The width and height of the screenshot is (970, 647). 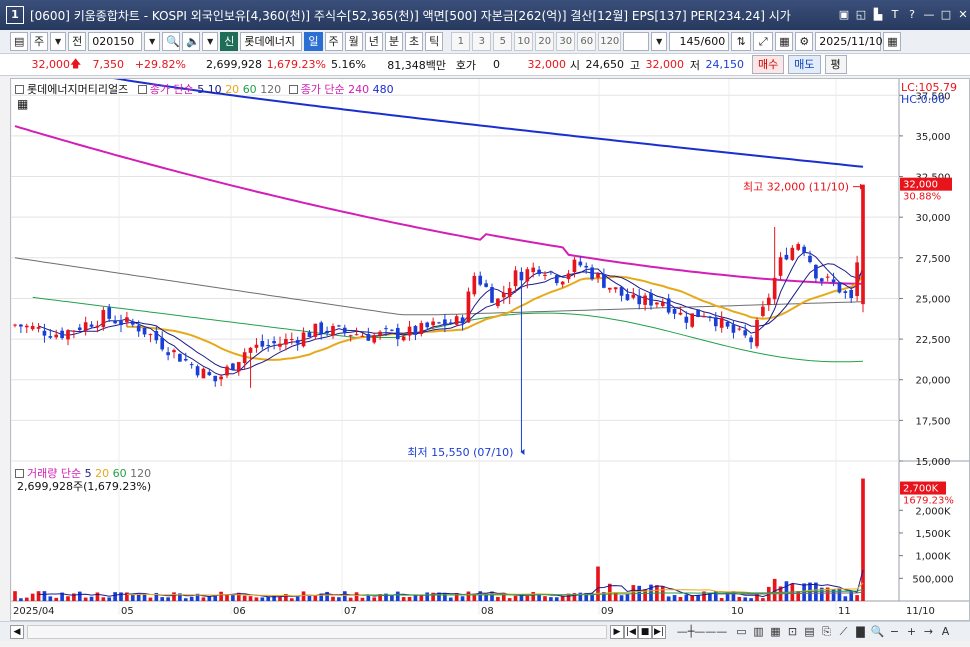 What do you see at coordinates (631, 631) in the screenshot?
I see `first-icon: |◀` at bounding box center [631, 631].